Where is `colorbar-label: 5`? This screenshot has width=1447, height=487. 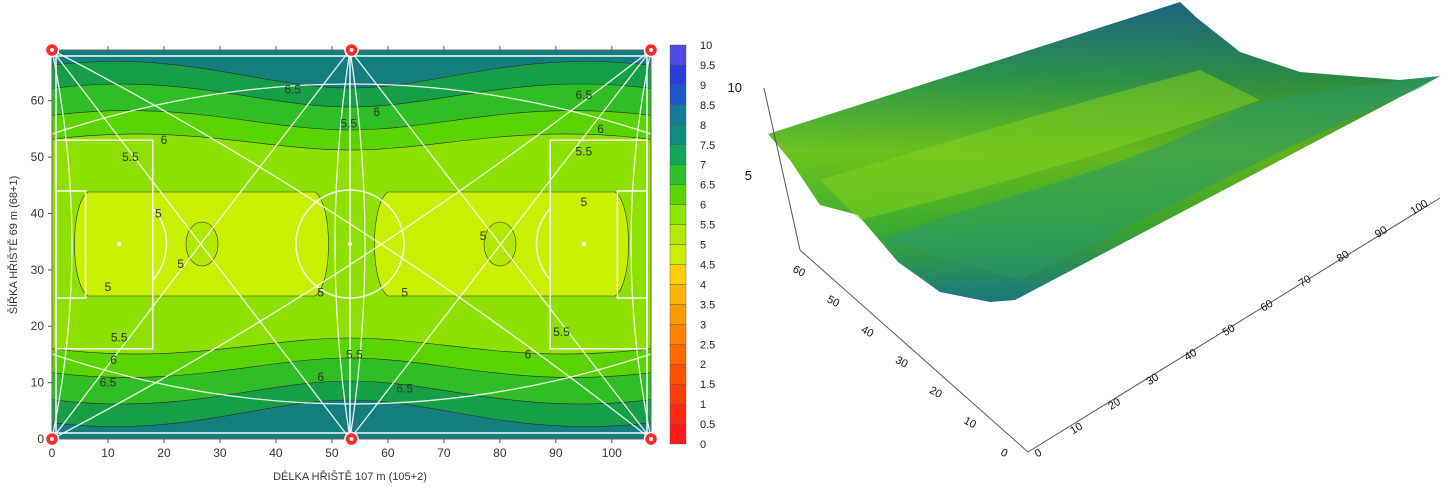
colorbar-label: 5 is located at coordinates (703, 246).